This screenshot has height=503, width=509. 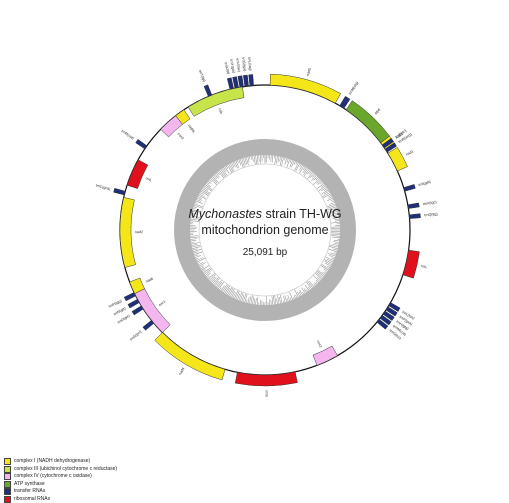 What do you see at coordinates (137, 310) in the screenshot?
I see `gene-block-trndgtc` at bounding box center [137, 310].